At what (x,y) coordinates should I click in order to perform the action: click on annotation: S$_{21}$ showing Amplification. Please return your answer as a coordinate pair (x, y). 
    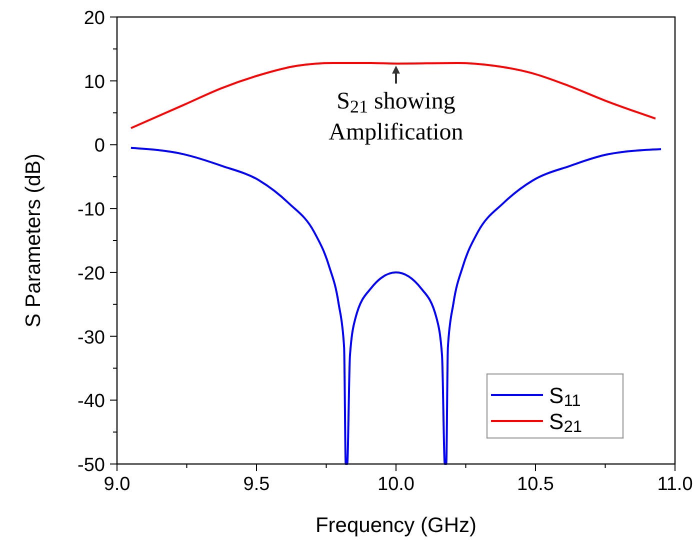
    Looking at the image, I should click on (396, 117).